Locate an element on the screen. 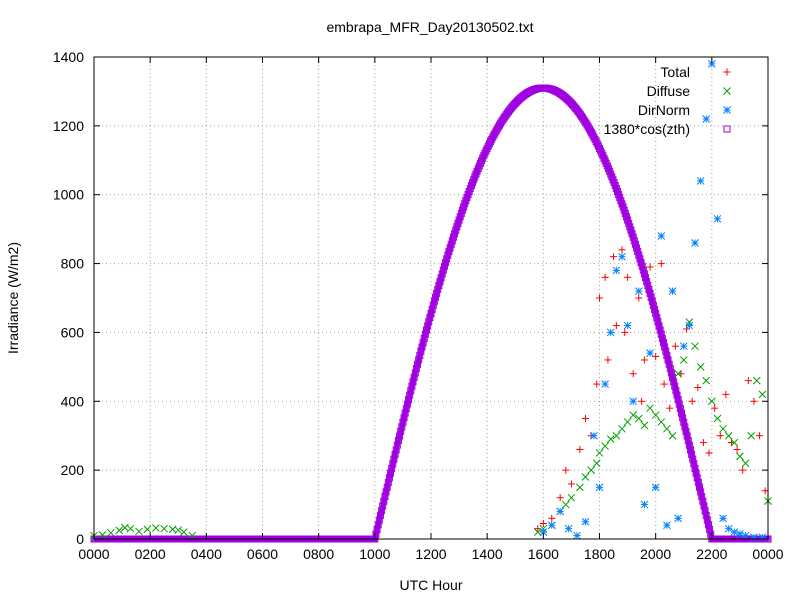  chart-title: embrapa_MFR_Day20130502.txt is located at coordinates (429, 27).